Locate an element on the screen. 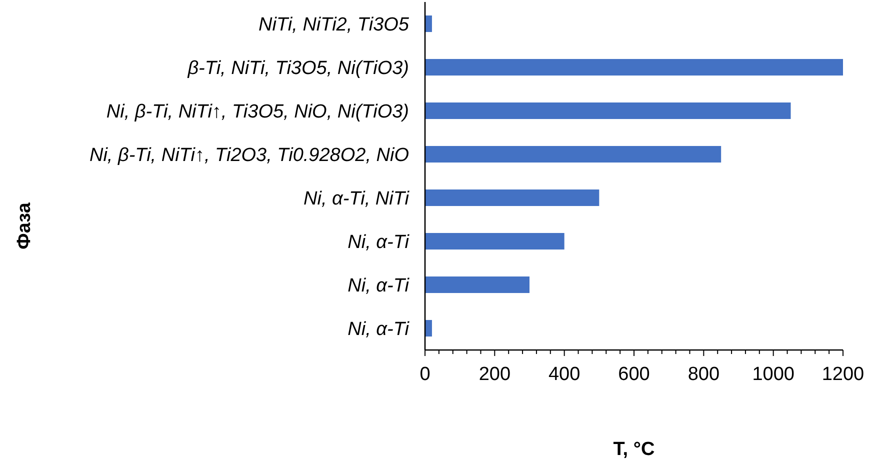  y-tick-label: Ni, β-Ti, NiTi↑, Ti2O3, Ti0.928O2, NiO is located at coordinates (249, 155).